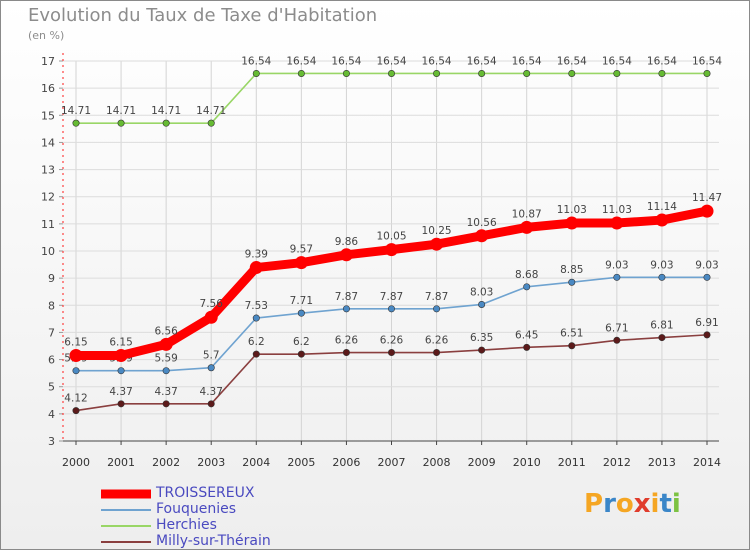 Image resolution: width=750 pixels, height=551 pixels. I want to click on x-tick-label: 2011, so click(572, 462).